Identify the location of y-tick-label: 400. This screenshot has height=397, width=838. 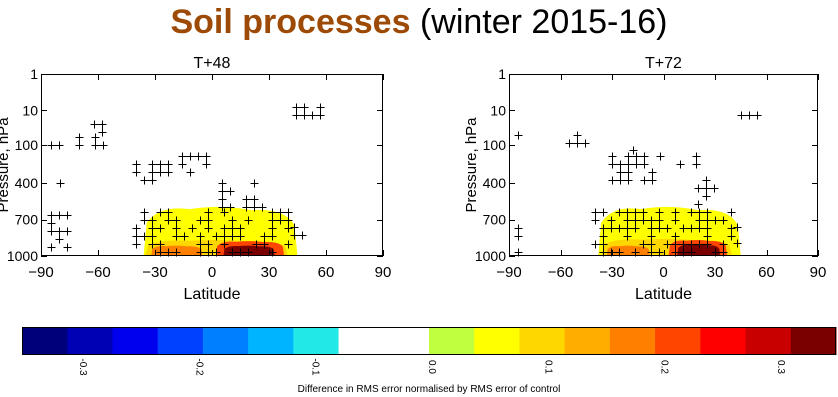
(495, 183).